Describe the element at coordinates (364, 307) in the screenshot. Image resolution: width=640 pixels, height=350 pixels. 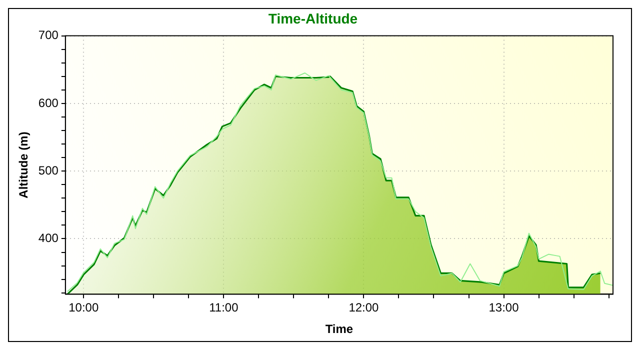
I see `x-tick-label: 12:00` at that location.